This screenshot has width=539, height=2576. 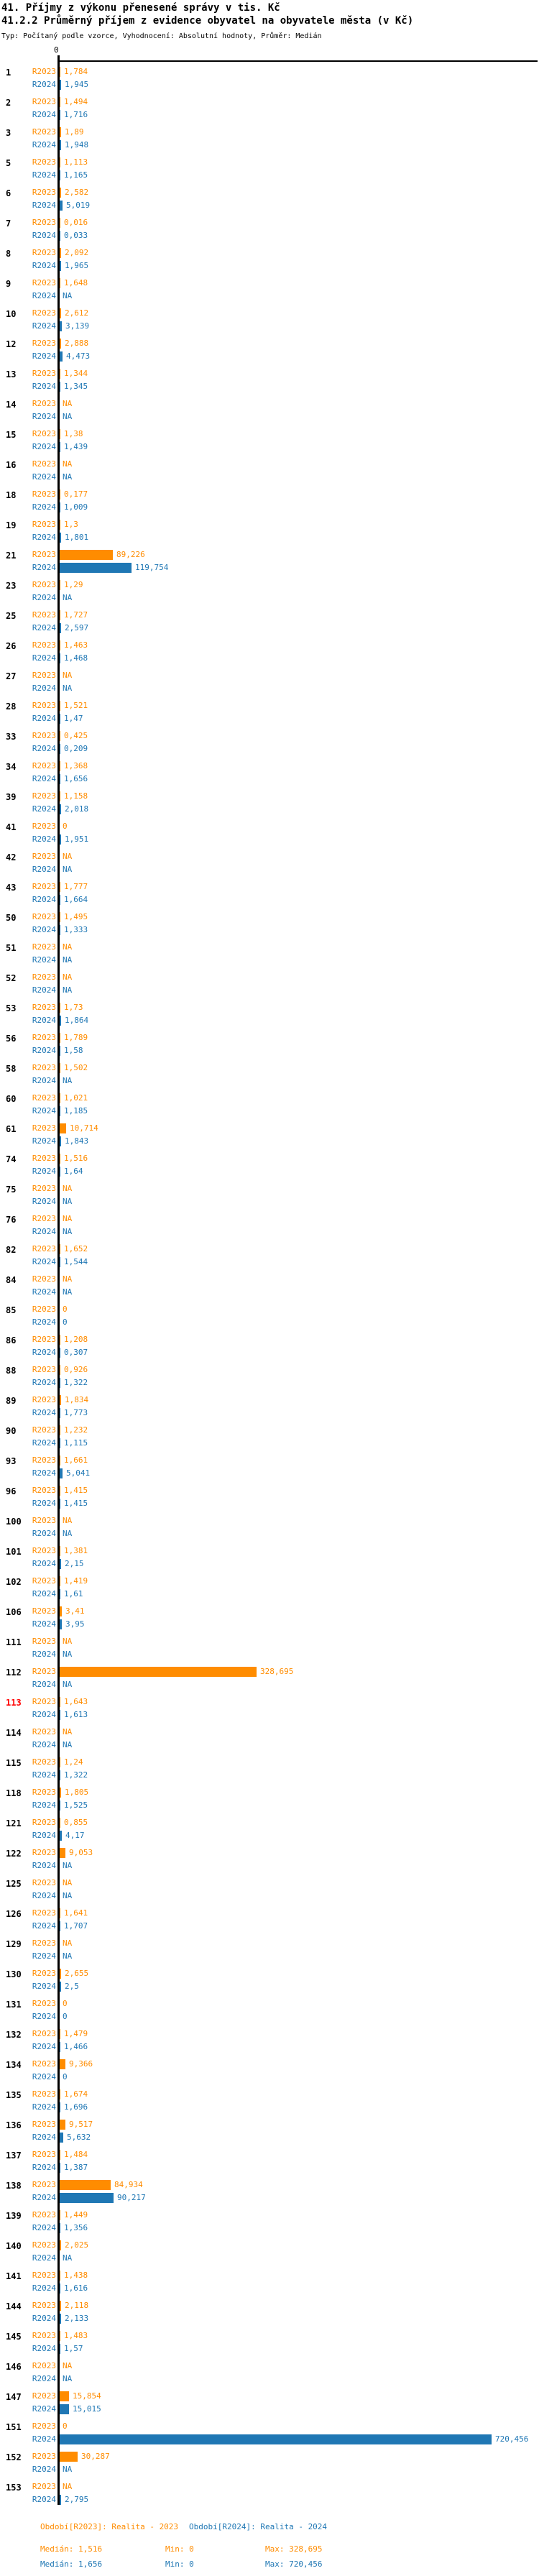 What do you see at coordinates (76, 705) in the screenshot?
I see `value-label-r2023: 1,521` at bounding box center [76, 705].